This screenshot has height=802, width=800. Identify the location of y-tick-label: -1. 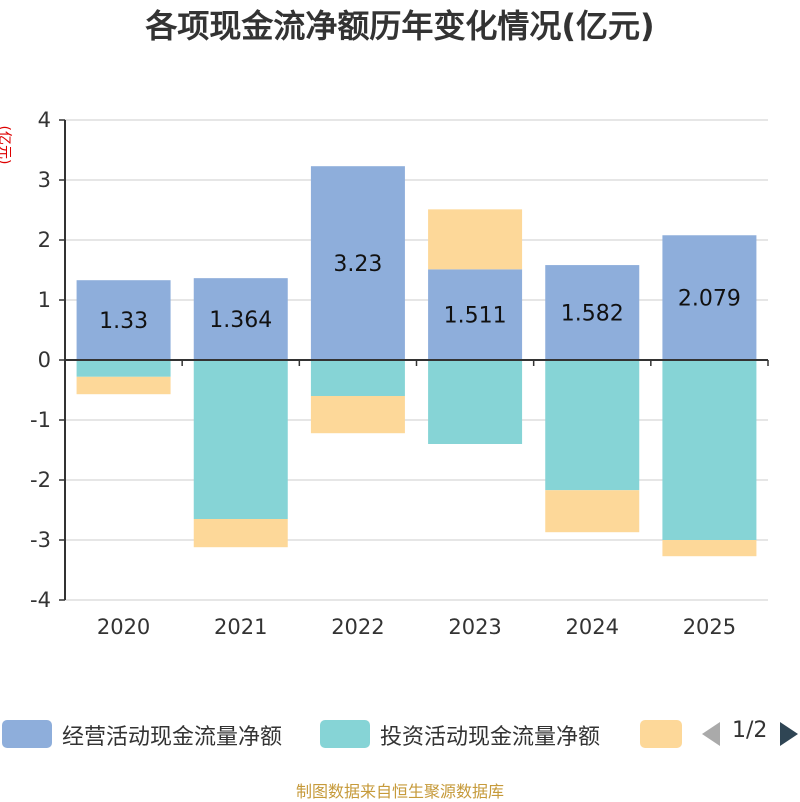
(40, 420).